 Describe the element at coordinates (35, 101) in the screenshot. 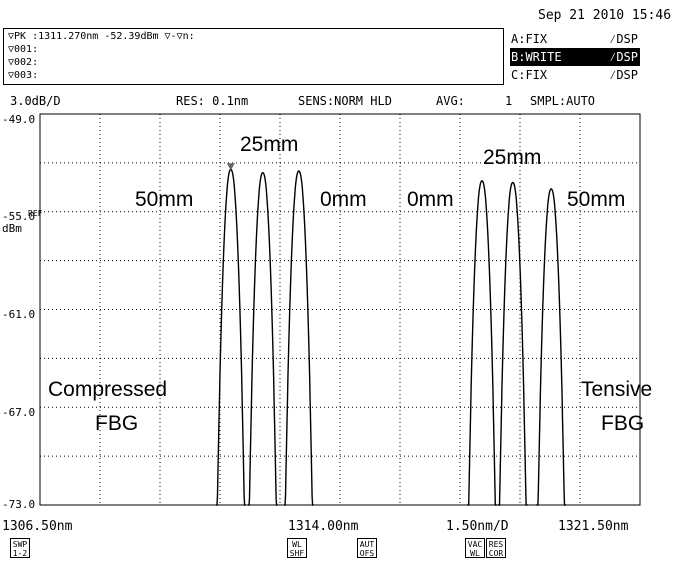

I see `scale-readout: 3.0dB/D` at that location.